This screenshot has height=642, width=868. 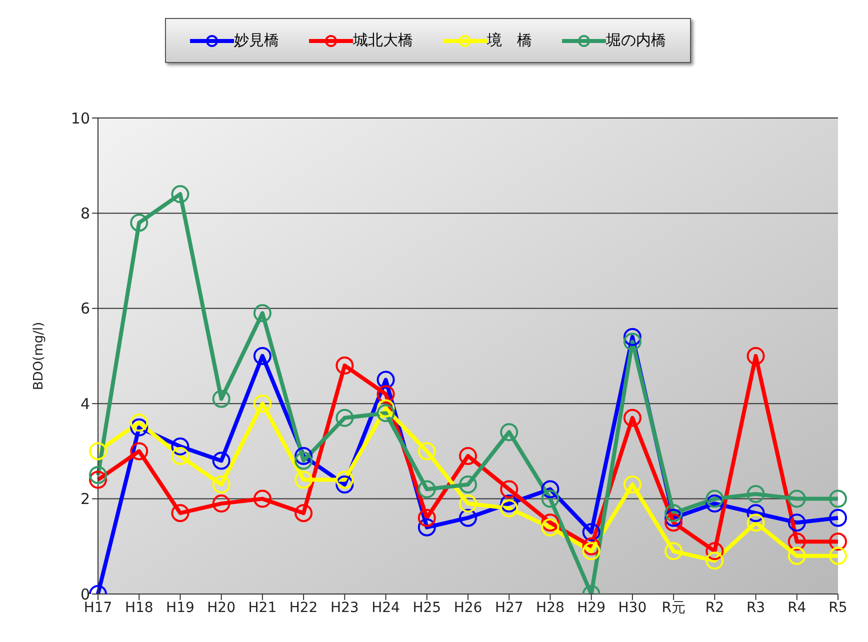 I want to click on x-tick-label: R2, so click(x=714, y=608).